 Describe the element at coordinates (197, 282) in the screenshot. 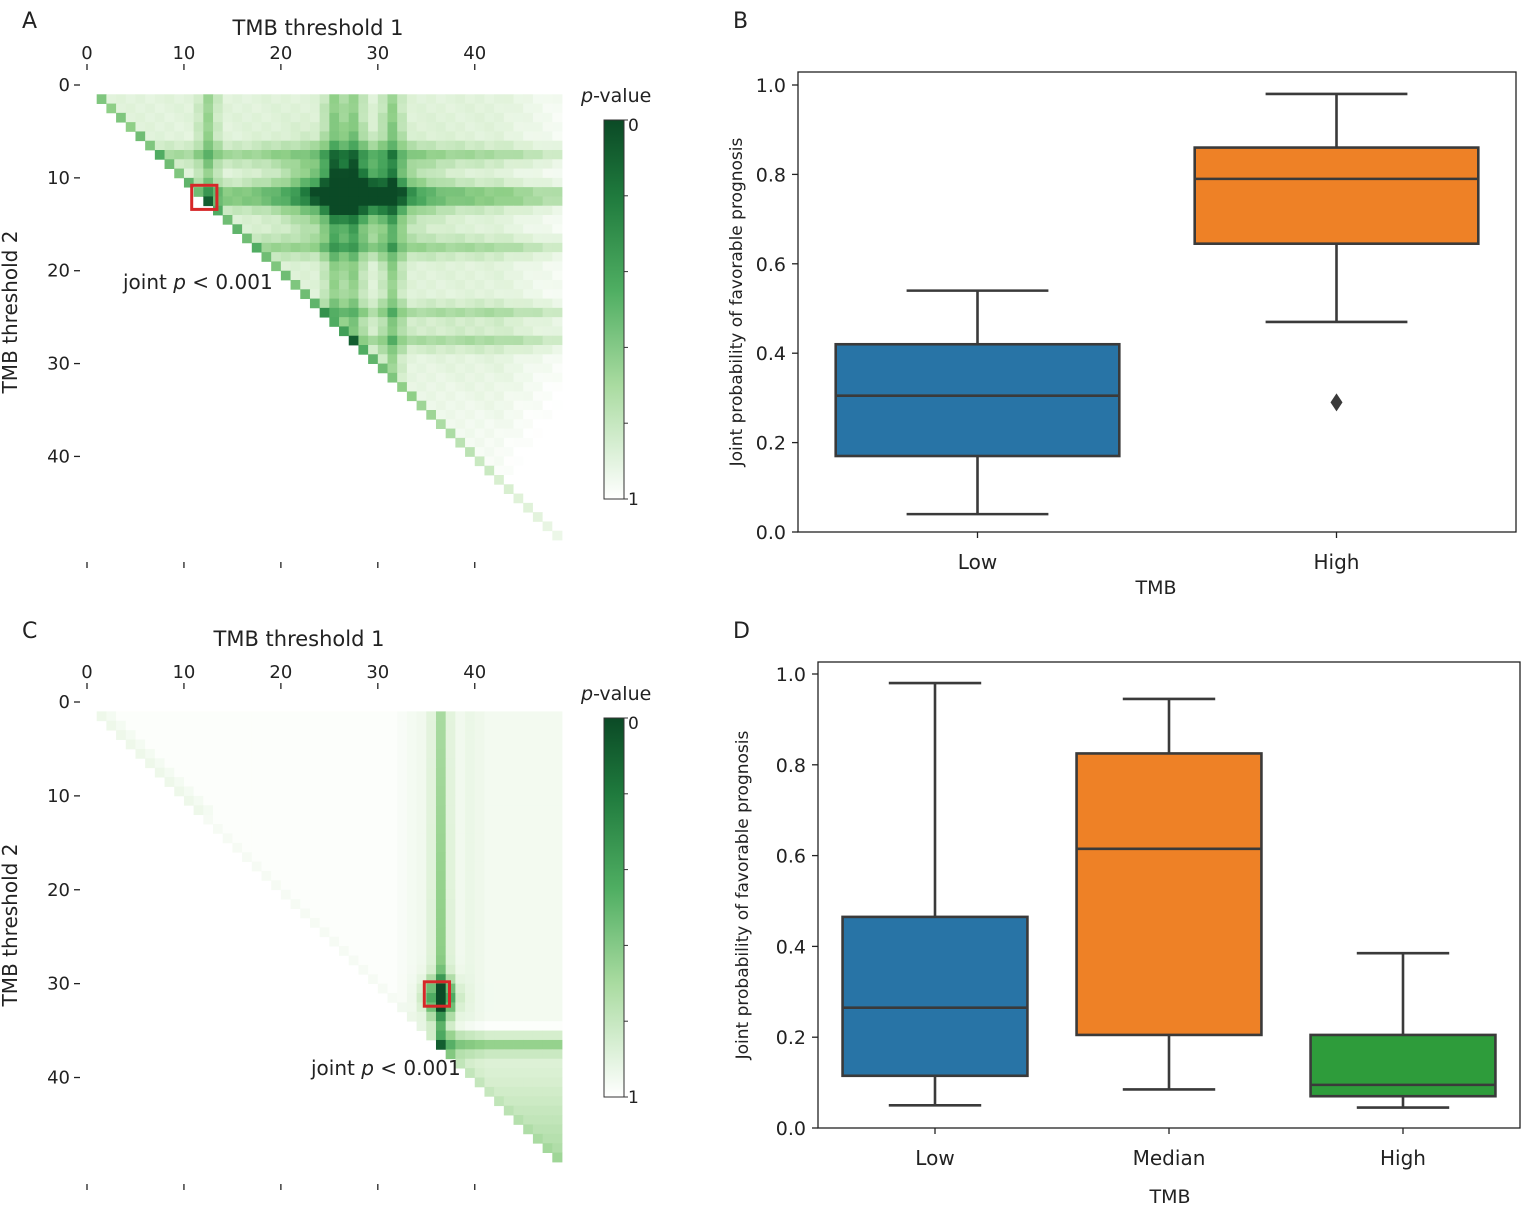

I see `panel-a-annotation: joint p < 0.001` at that location.